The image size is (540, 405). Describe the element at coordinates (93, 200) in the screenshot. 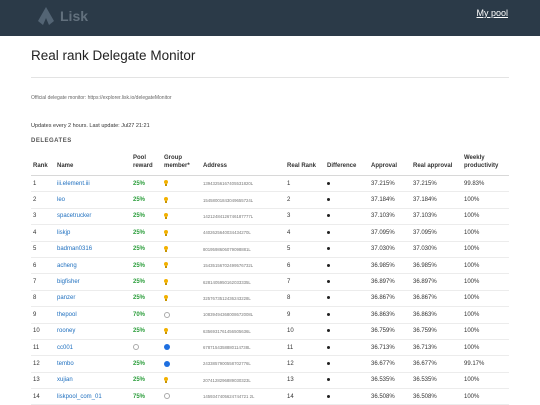

I see `delegate-name-link: leo` at that location.